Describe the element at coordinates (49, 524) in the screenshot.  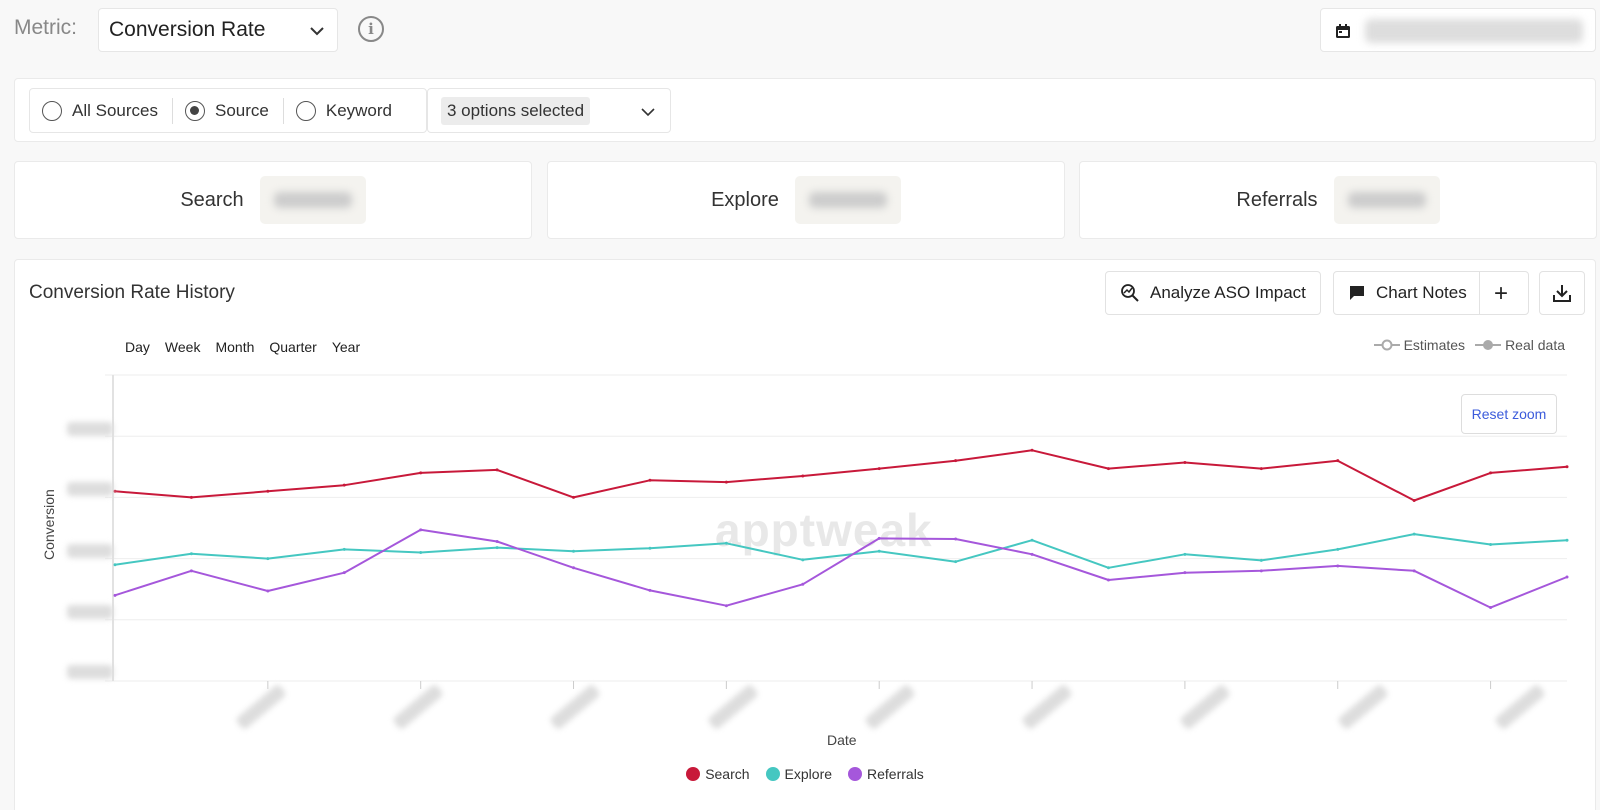
I see `y-axis-title: Conversion` at that location.